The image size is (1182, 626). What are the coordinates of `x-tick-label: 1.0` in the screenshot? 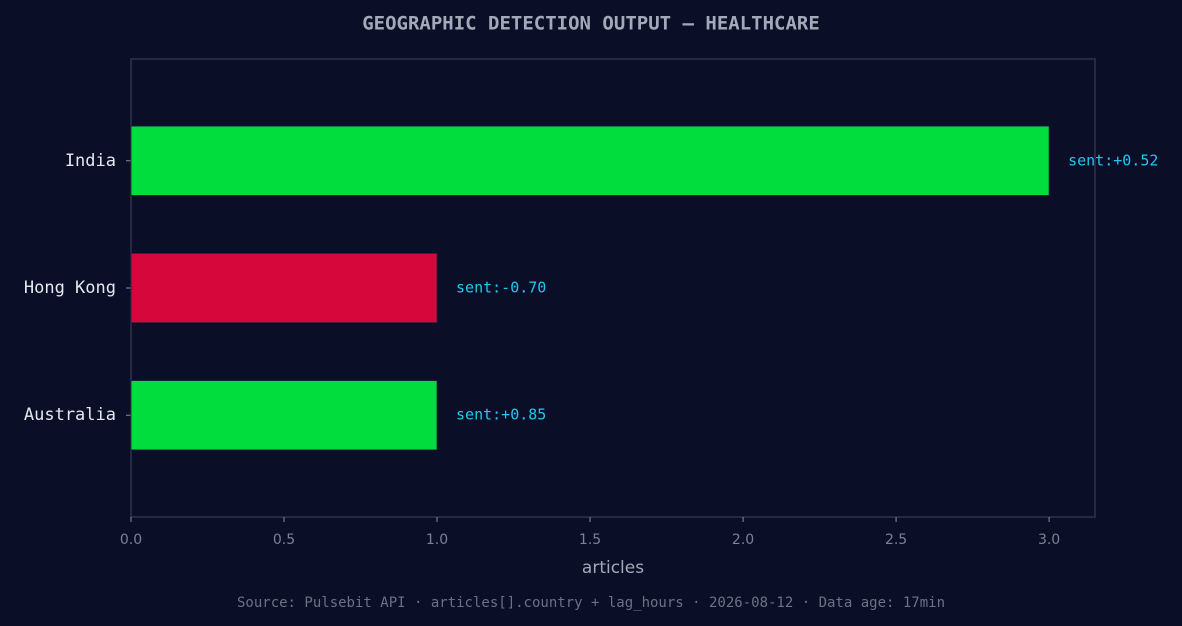 It's located at (437, 540).